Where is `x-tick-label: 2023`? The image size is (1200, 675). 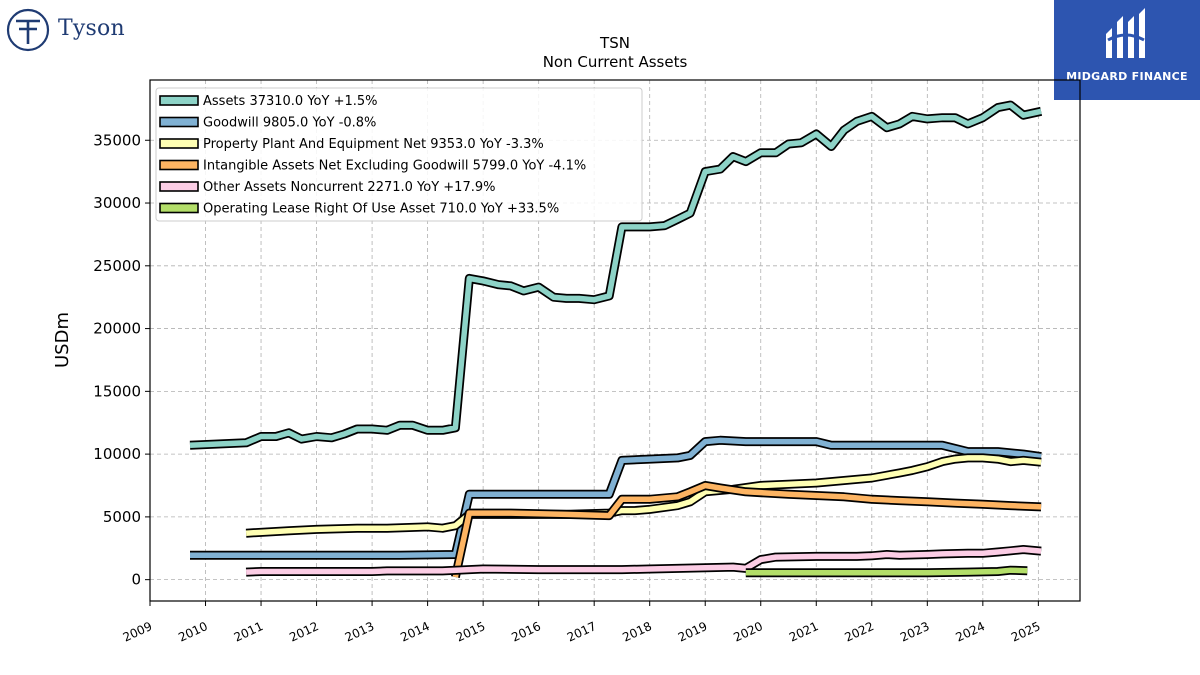 x-tick-label: 2023 is located at coordinates (915, 632).